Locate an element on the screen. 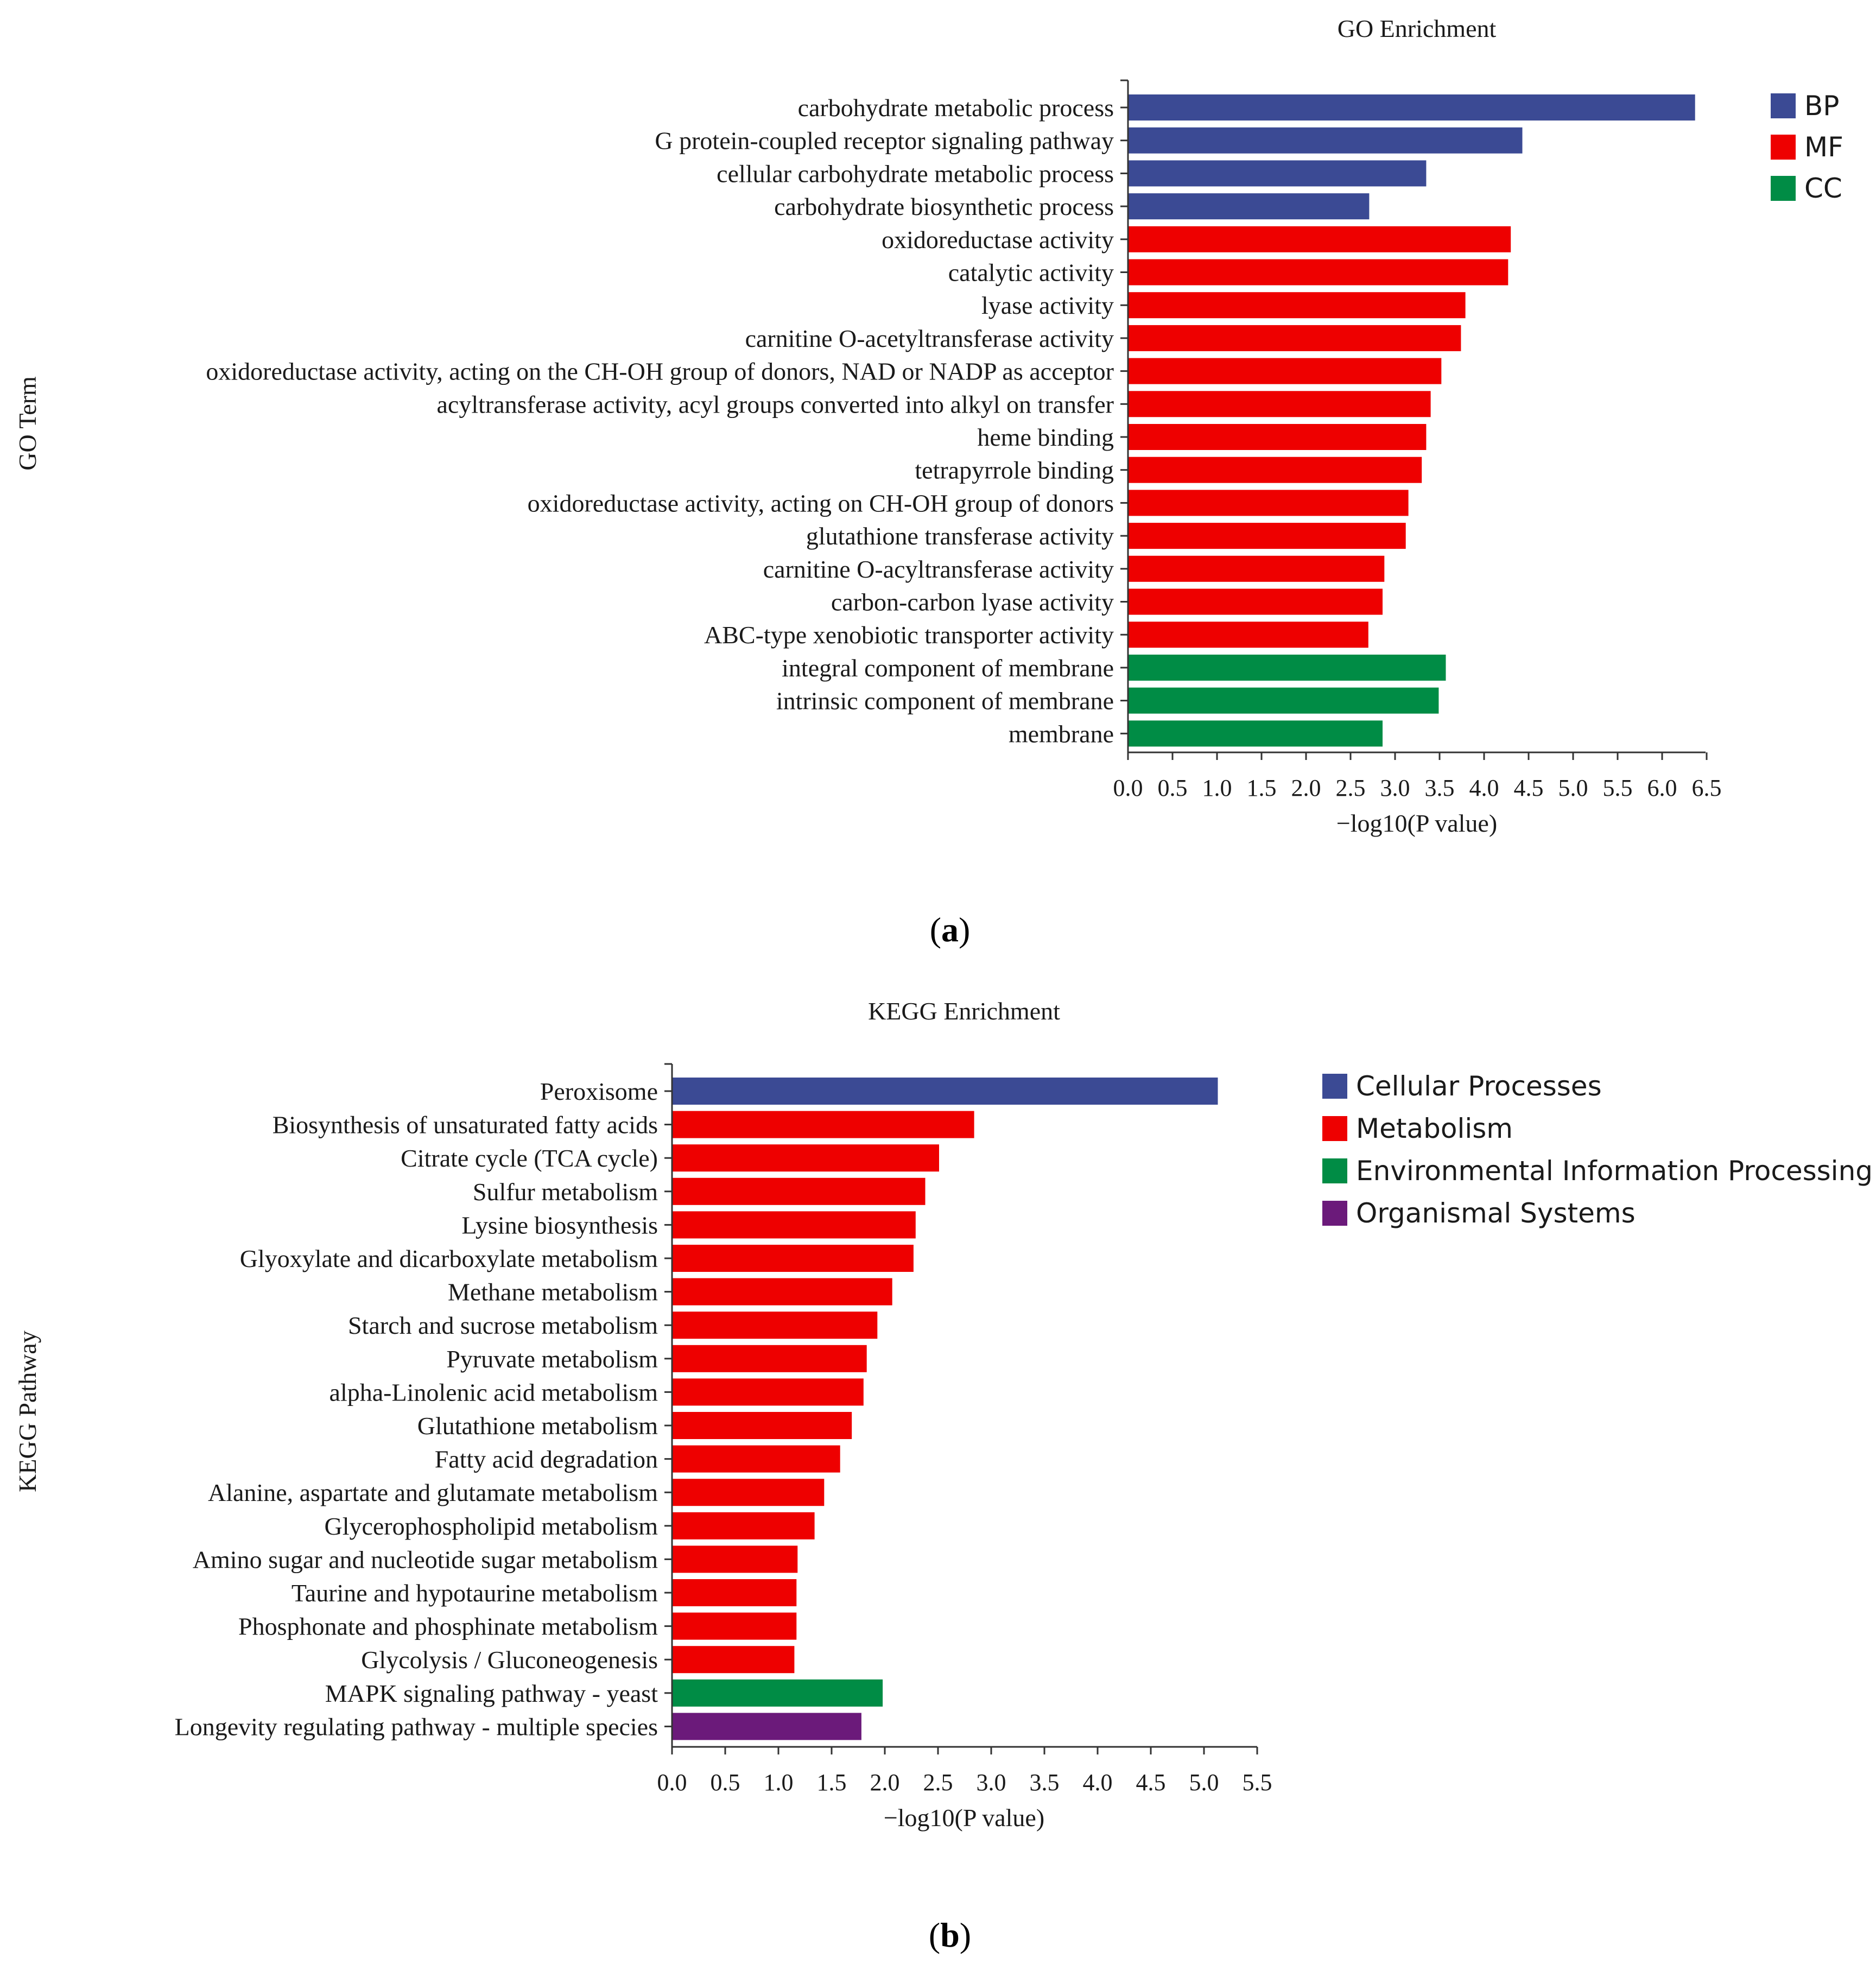  category-label: membrane is located at coordinates (1061, 733).